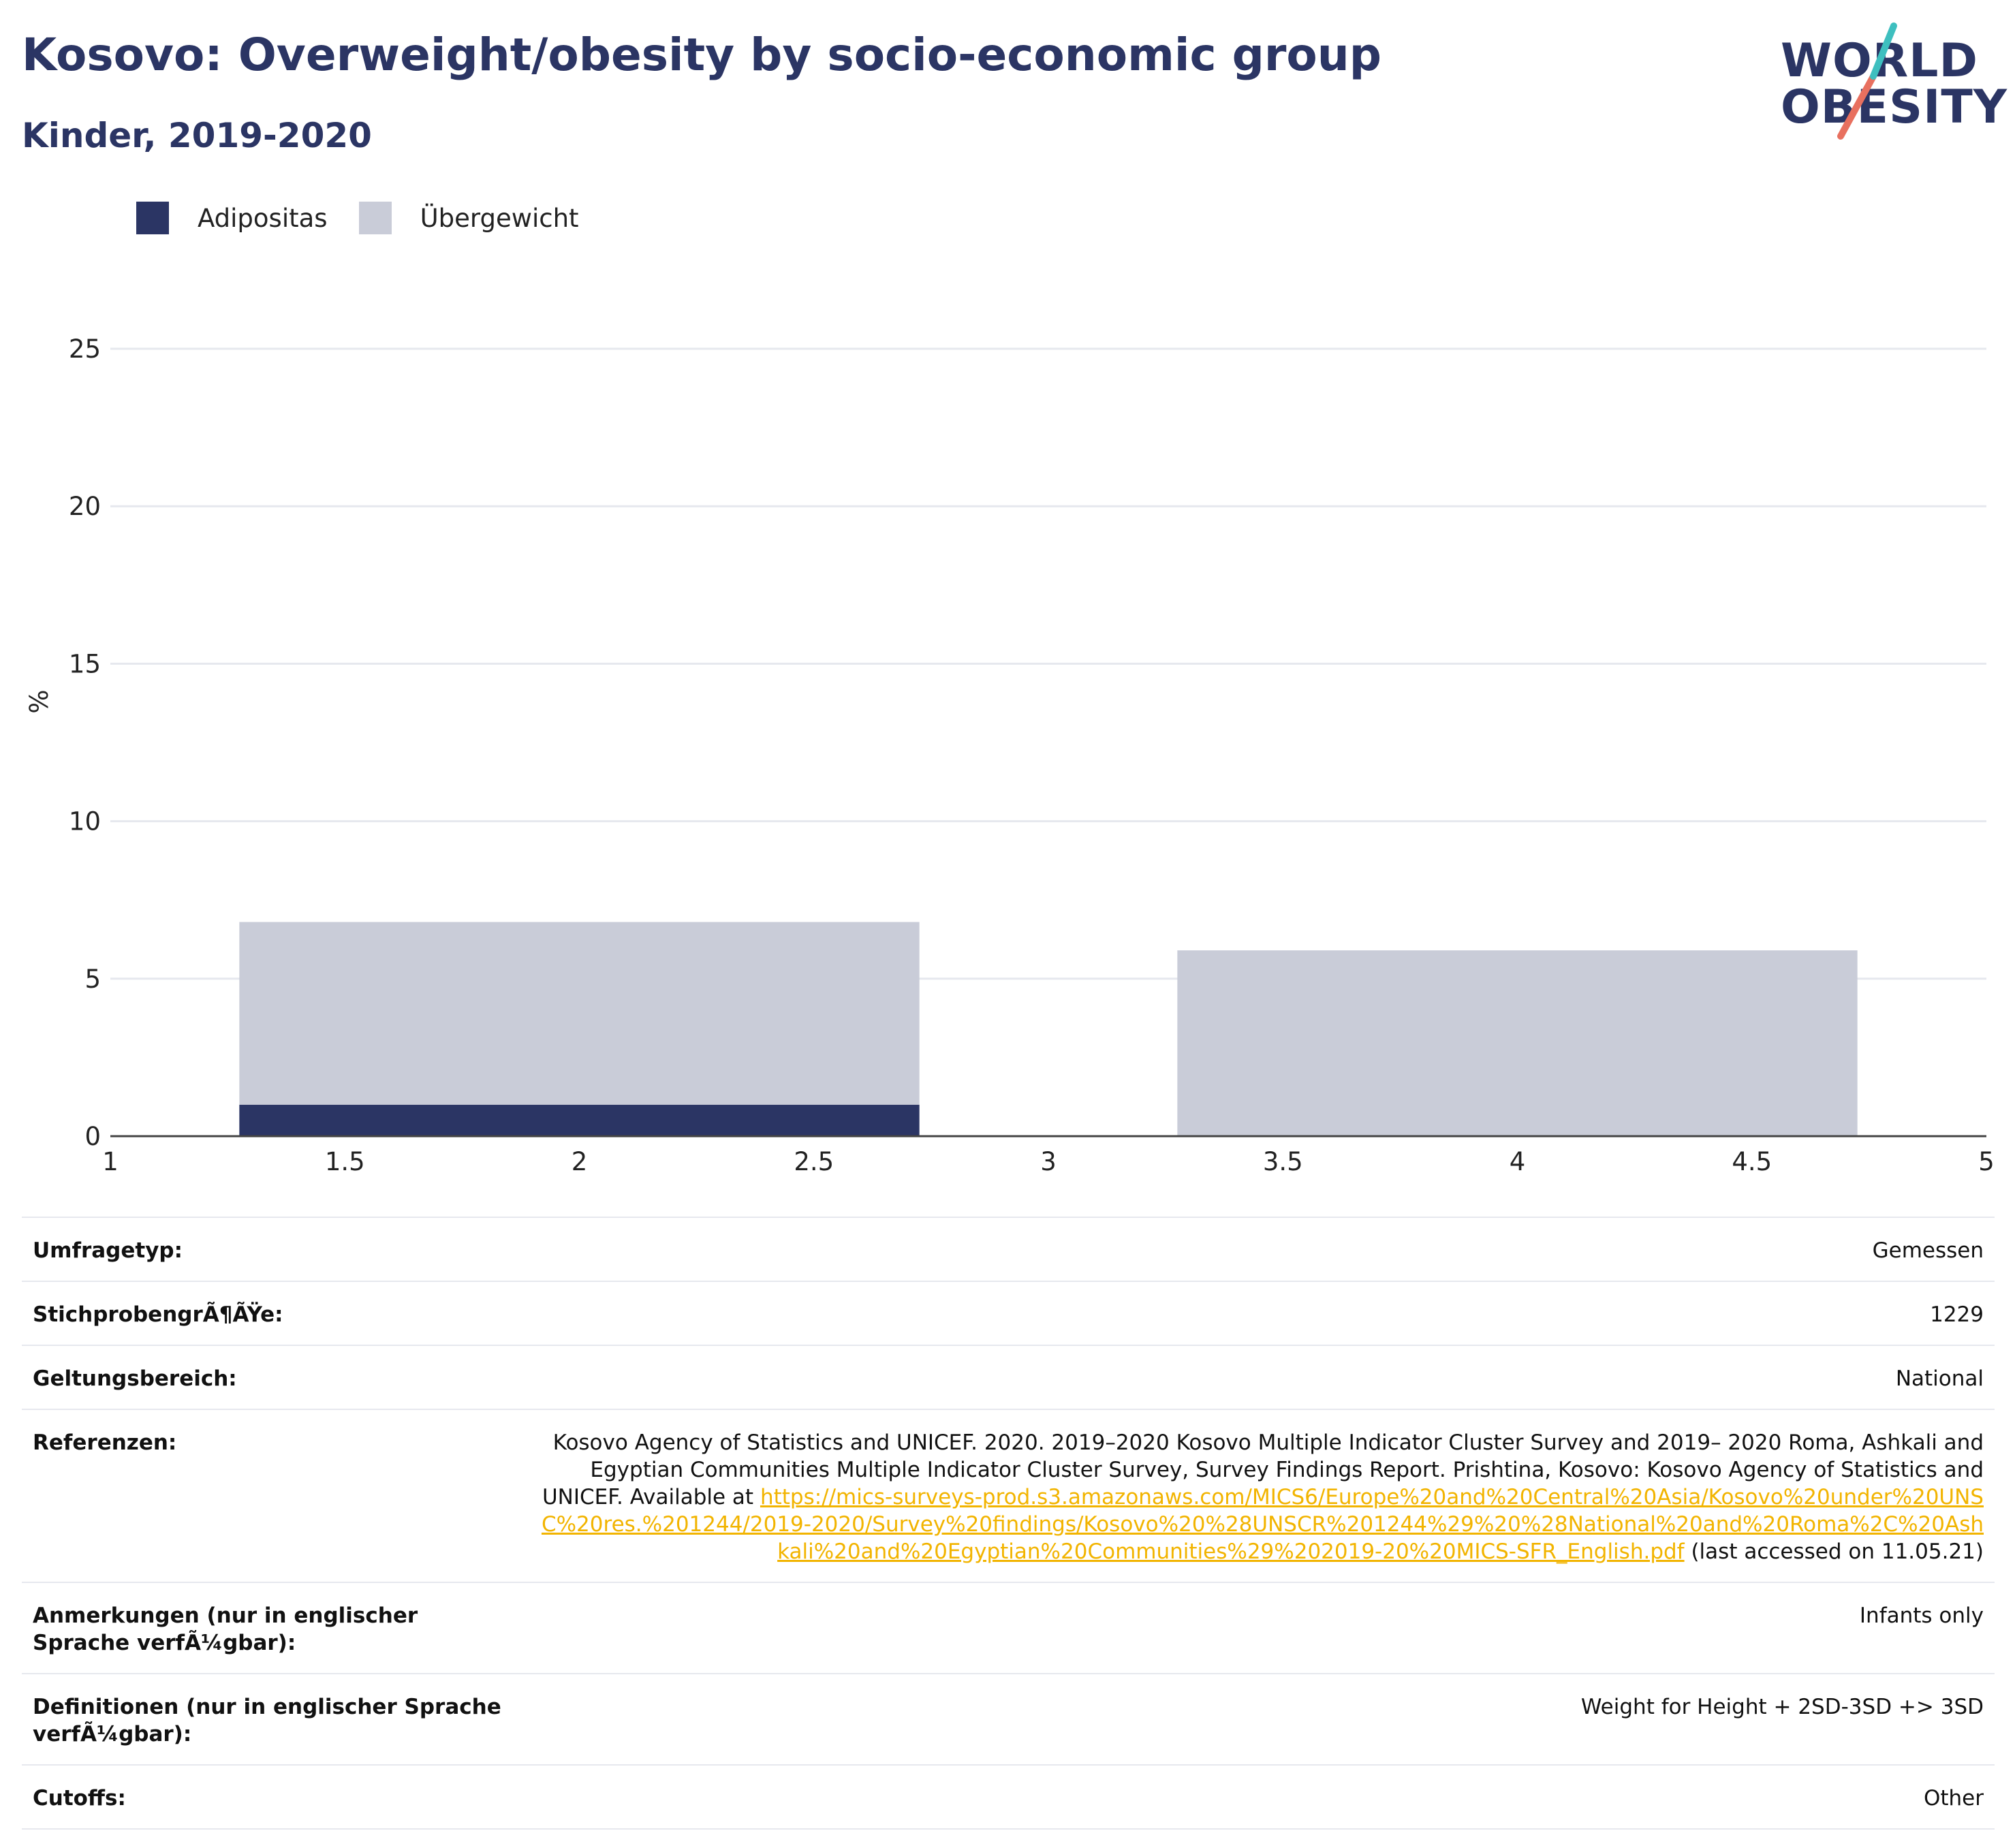 The image size is (2015, 1848). I want to click on info-label: Umfragetyp:, so click(271, 1249).